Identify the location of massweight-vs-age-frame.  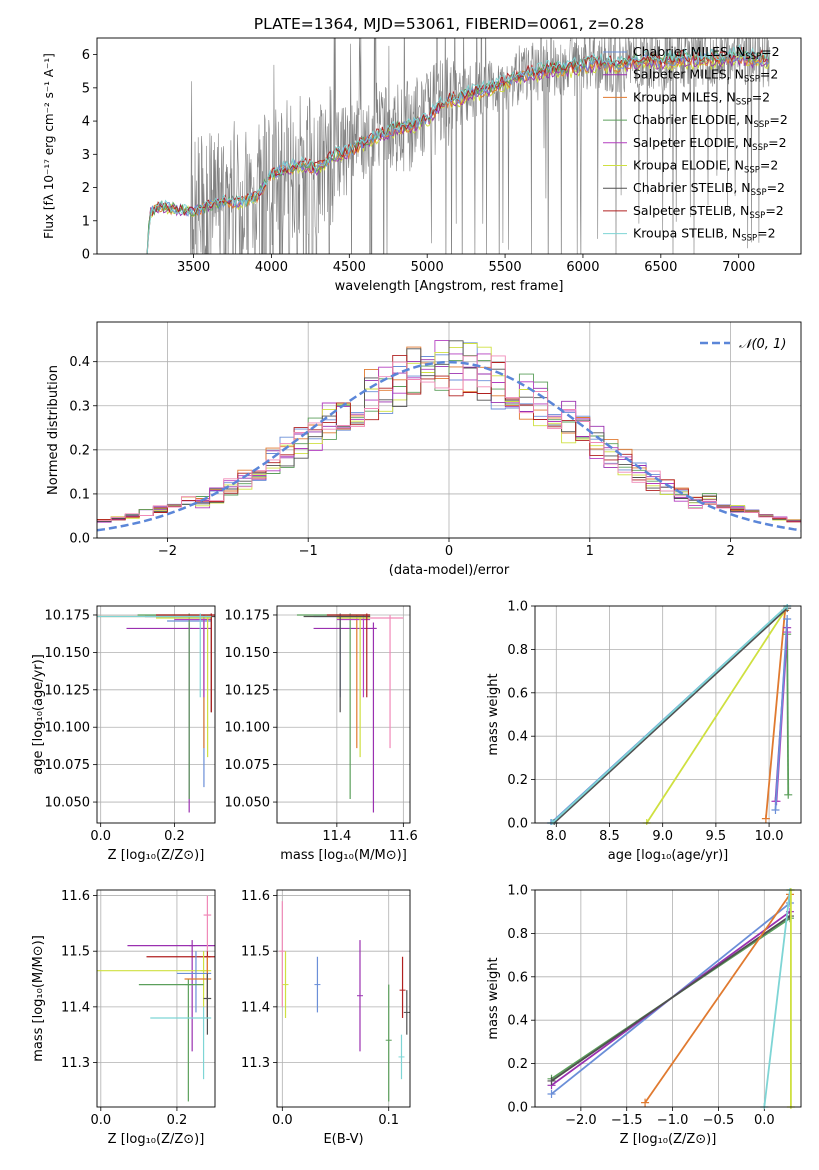
(668, 714).